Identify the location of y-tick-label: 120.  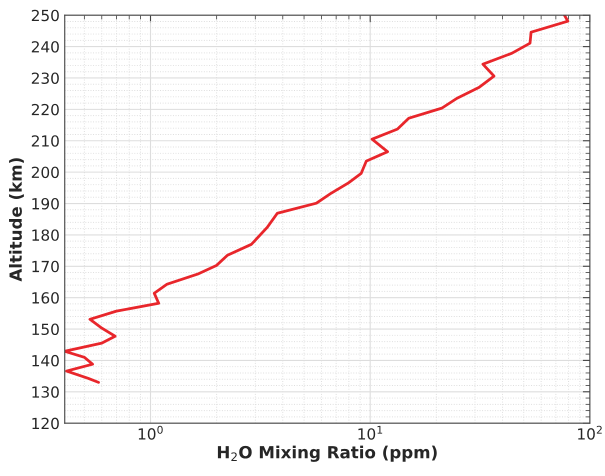
(45, 424).